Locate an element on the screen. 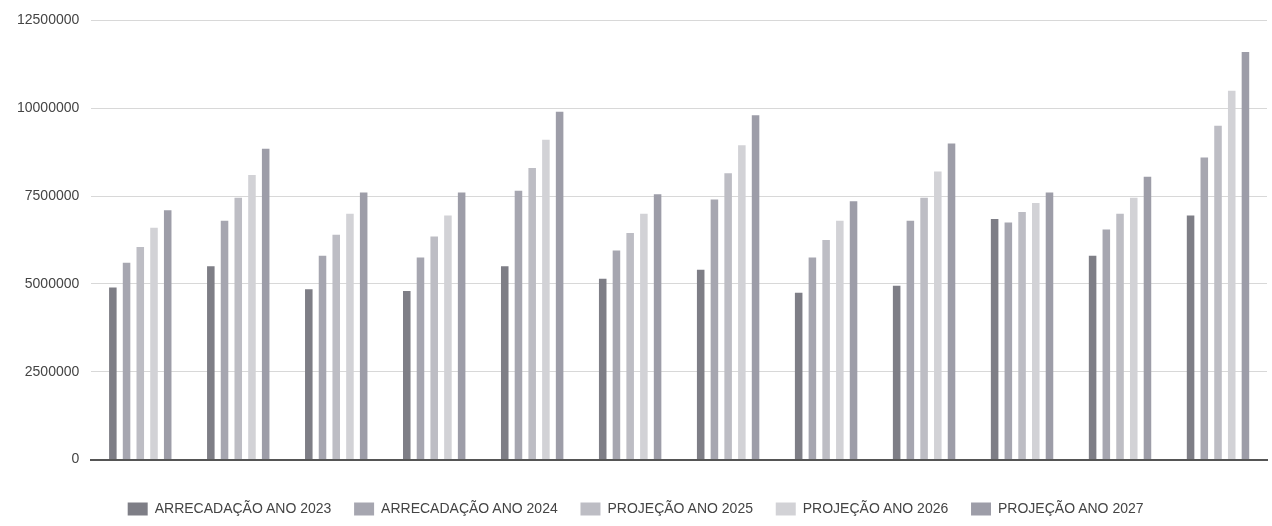  y-tick-label: 5000000 is located at coordinates (52, 282).